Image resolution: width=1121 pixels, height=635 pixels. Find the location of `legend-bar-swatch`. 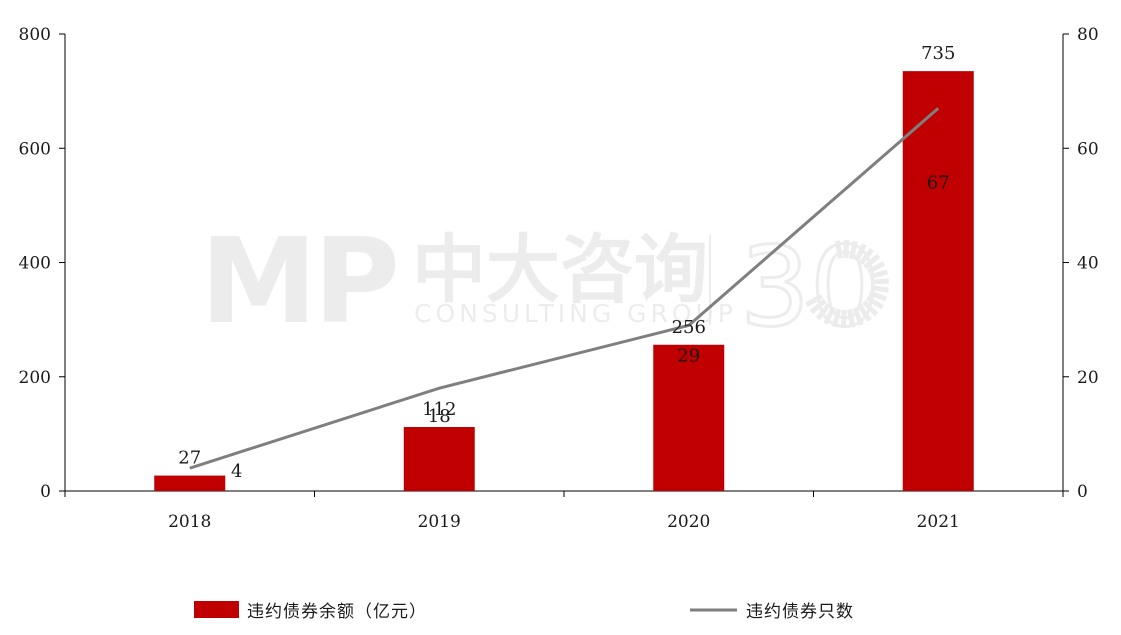

legend-bar-swatch is located at coordinates (216, 609).